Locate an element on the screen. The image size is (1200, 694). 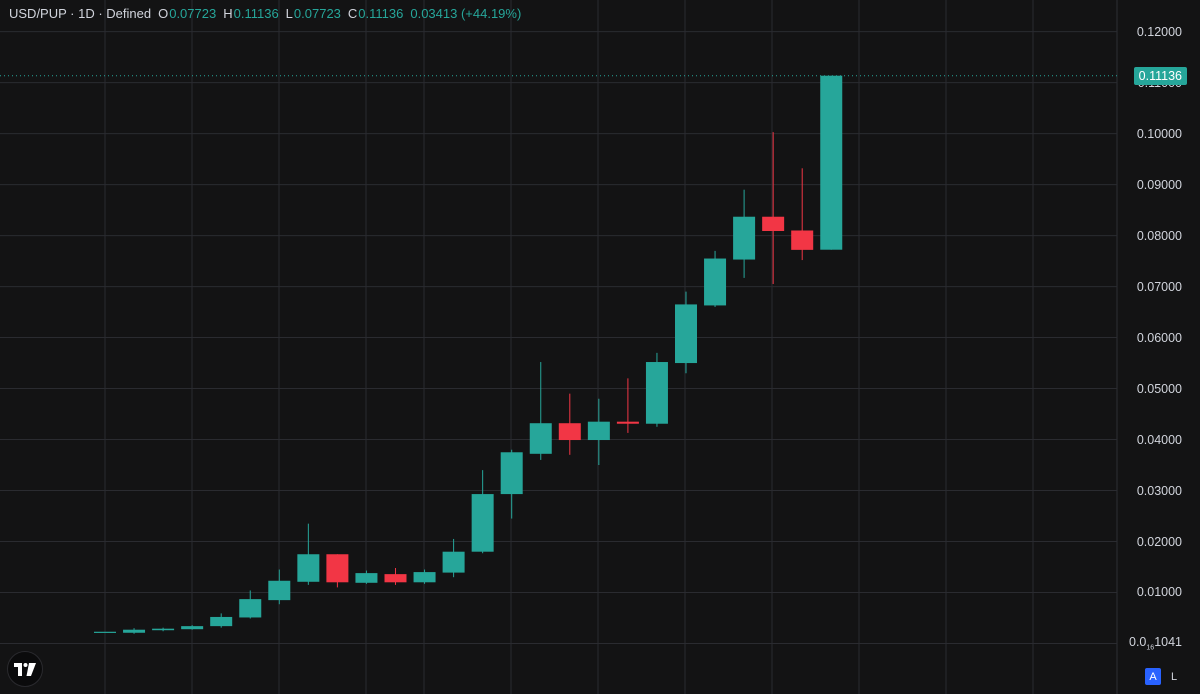
tradingview-logo is located at coordinates (25, 669).